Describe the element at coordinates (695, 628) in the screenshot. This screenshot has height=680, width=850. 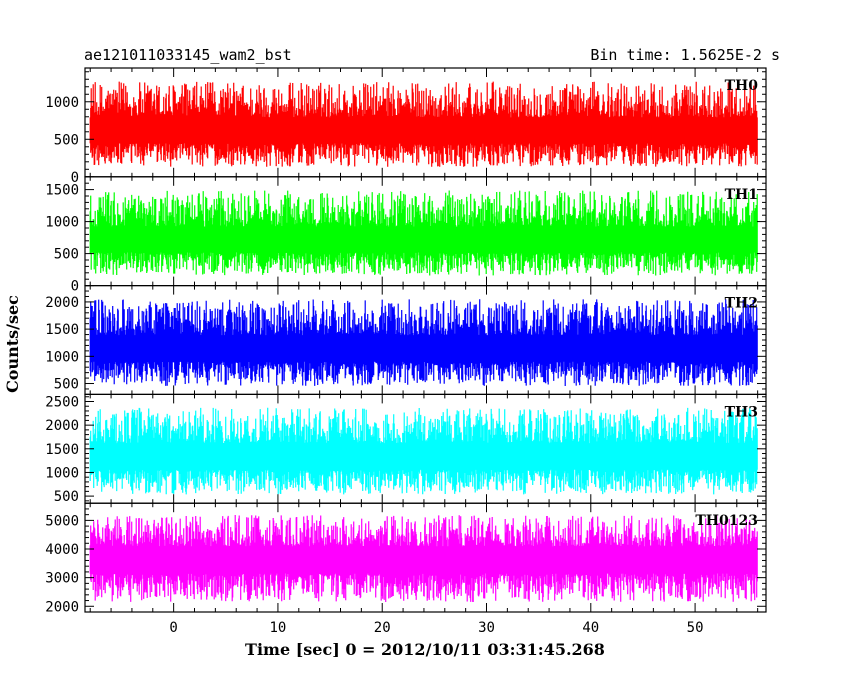
I see `x-tick-label: 50` at that location.